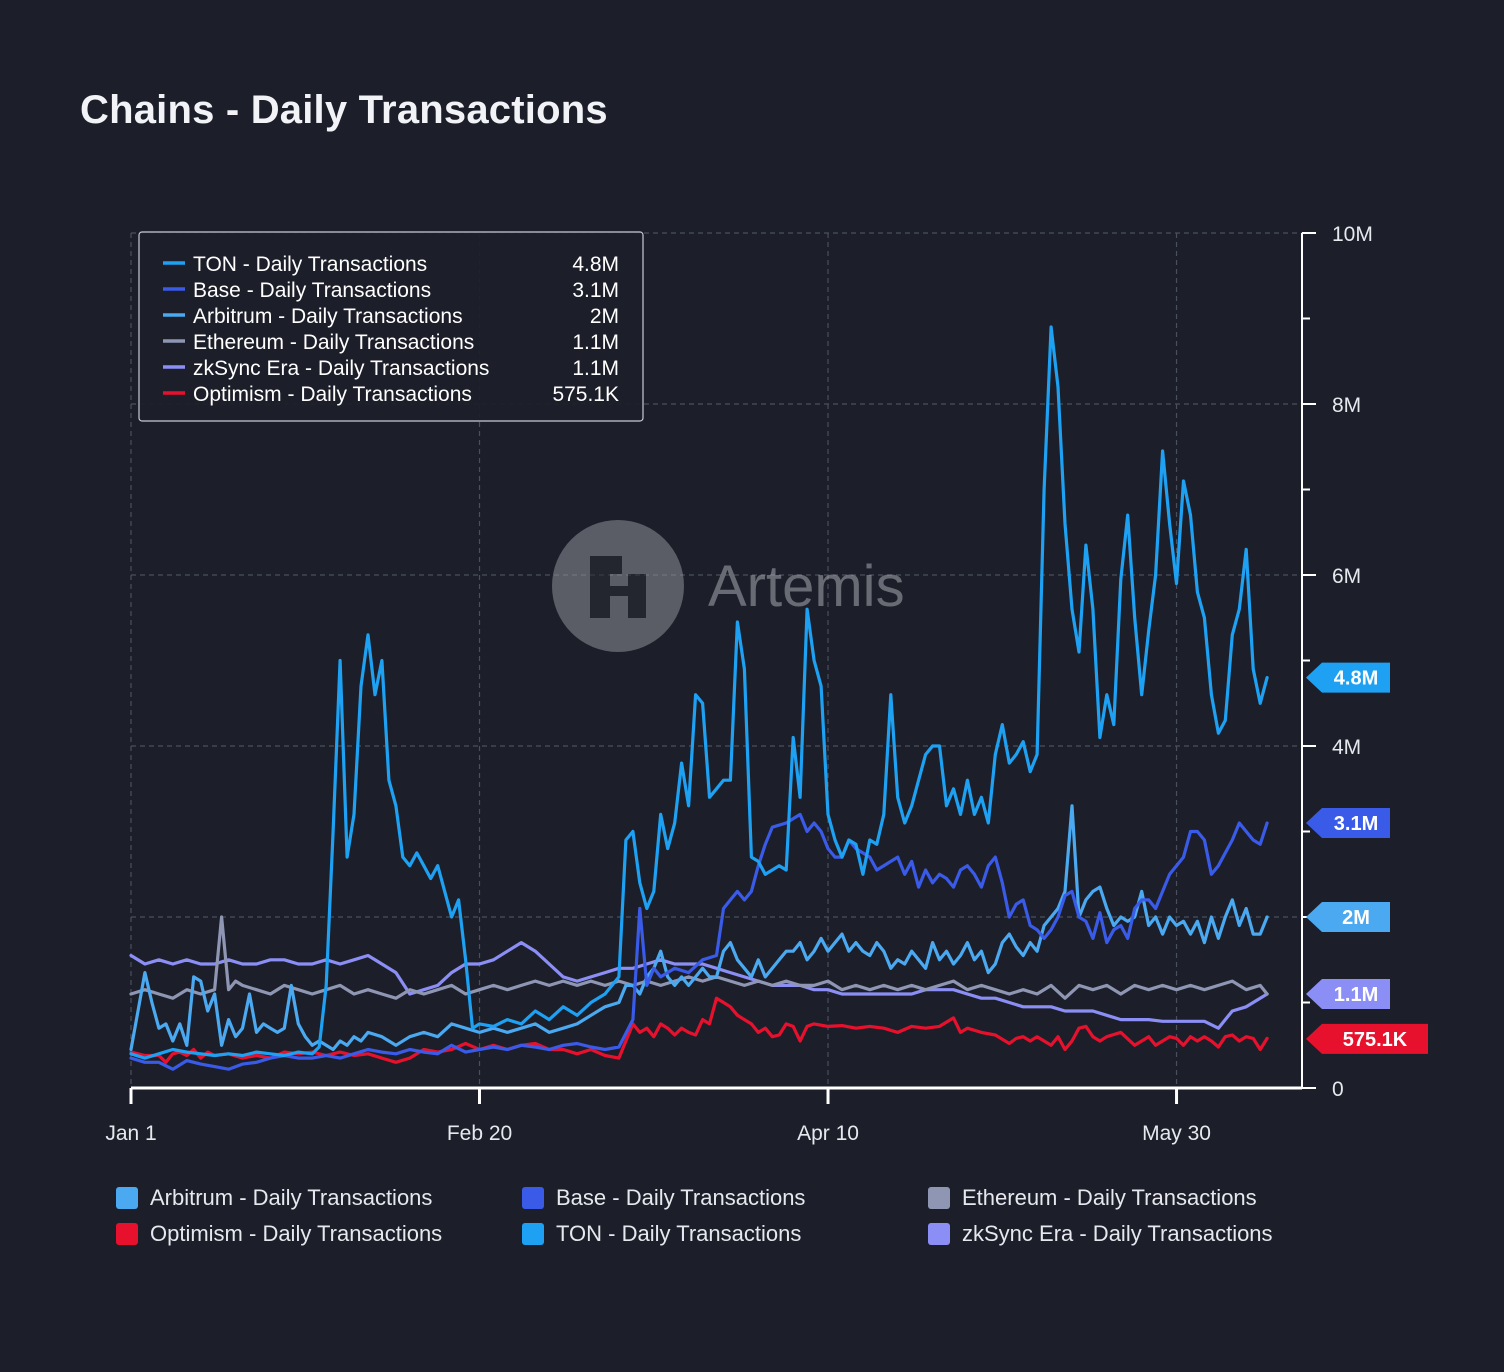 The width and height of the screenshot is (1504, 1372). I want to click on hover-legend-label: Ethereum - Daily Transactions, so click(333, 342).